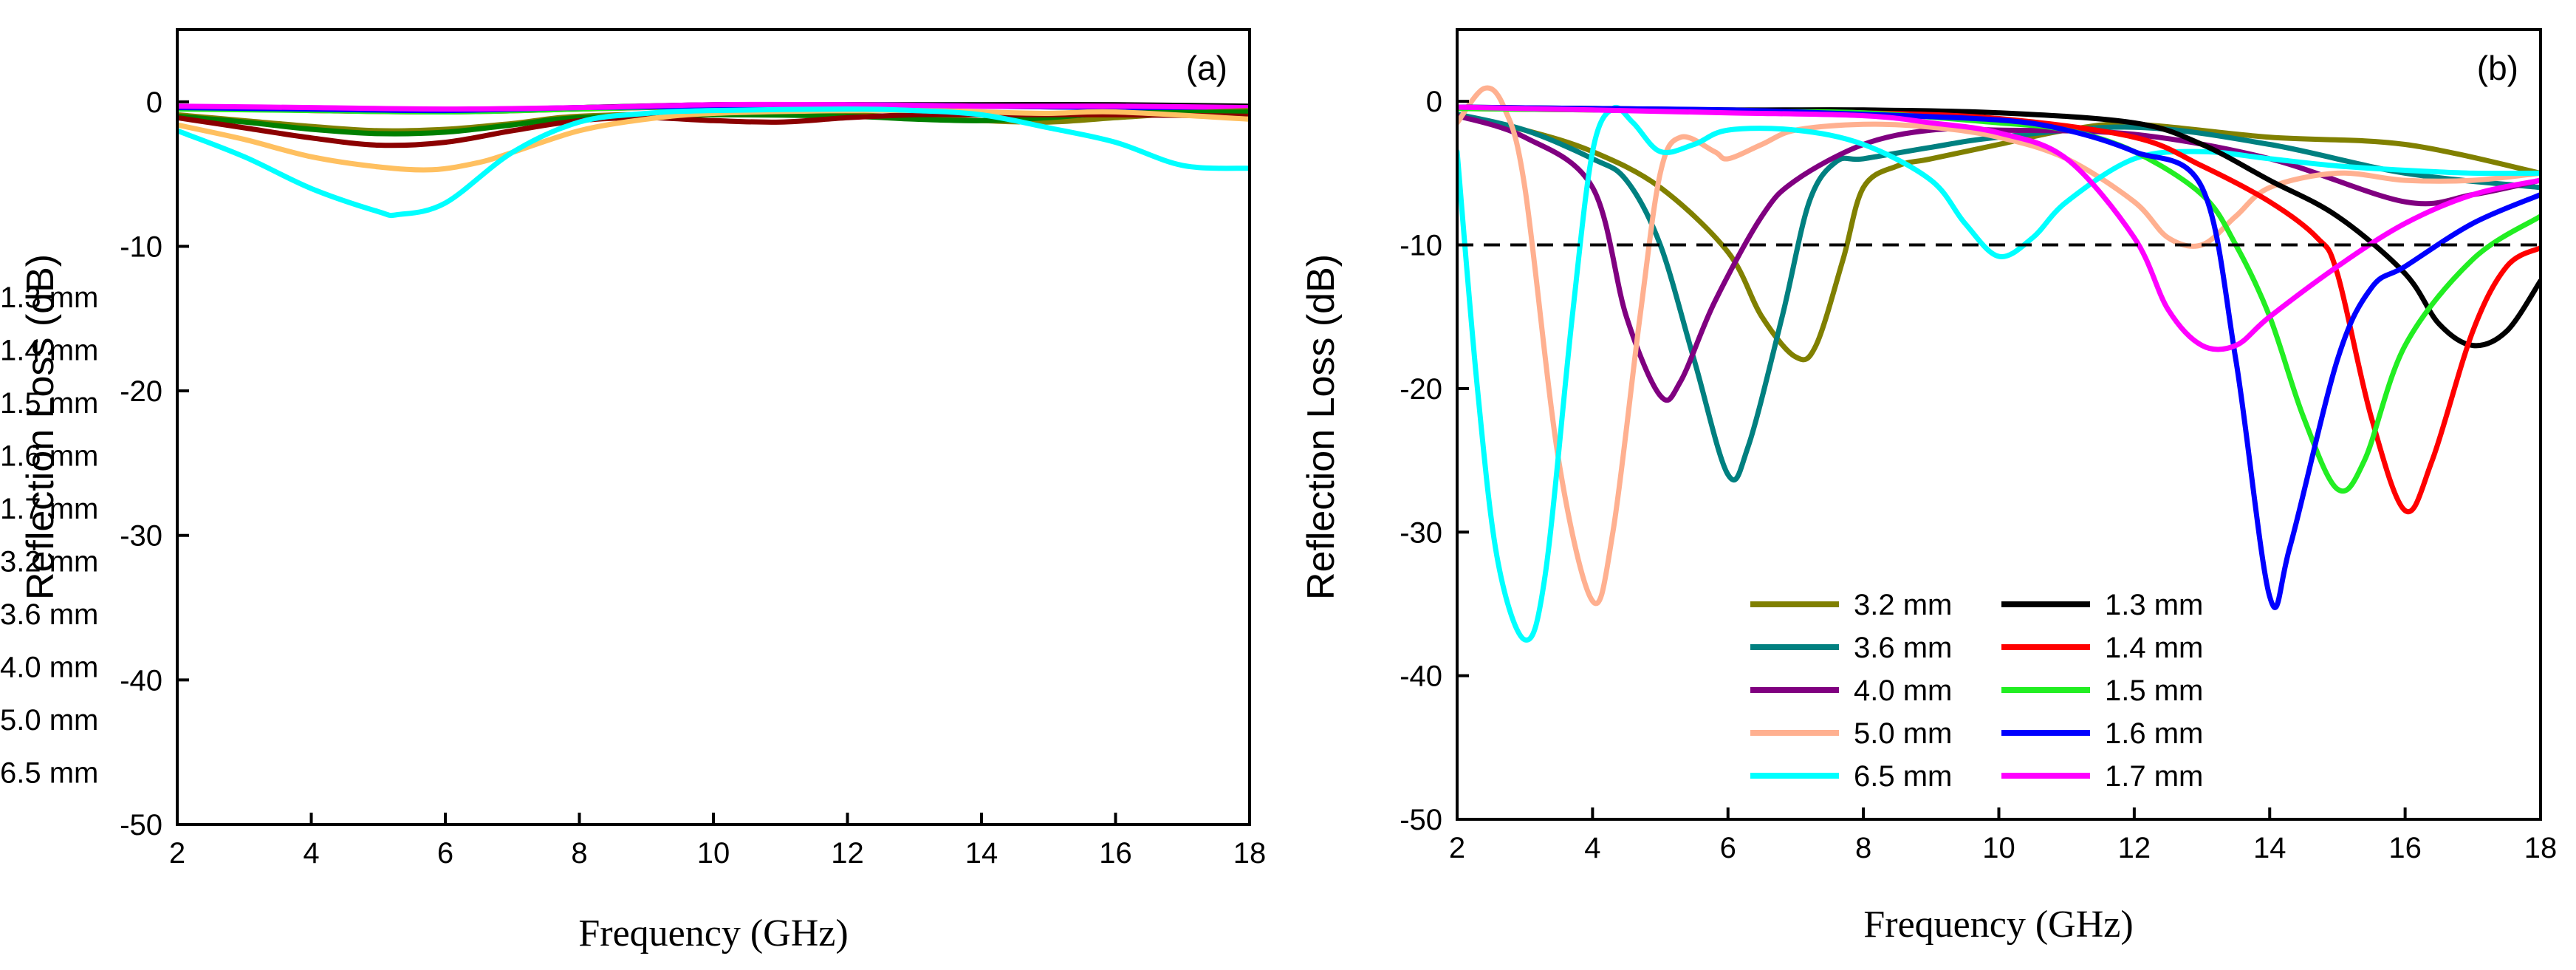 The height and width of the screenshot is (970, 2576). What do you see at coordinates (1421, 820) in the screenshot?
I see `chart-b-y-tick-label: -50` at bounding box center [1421, 820].